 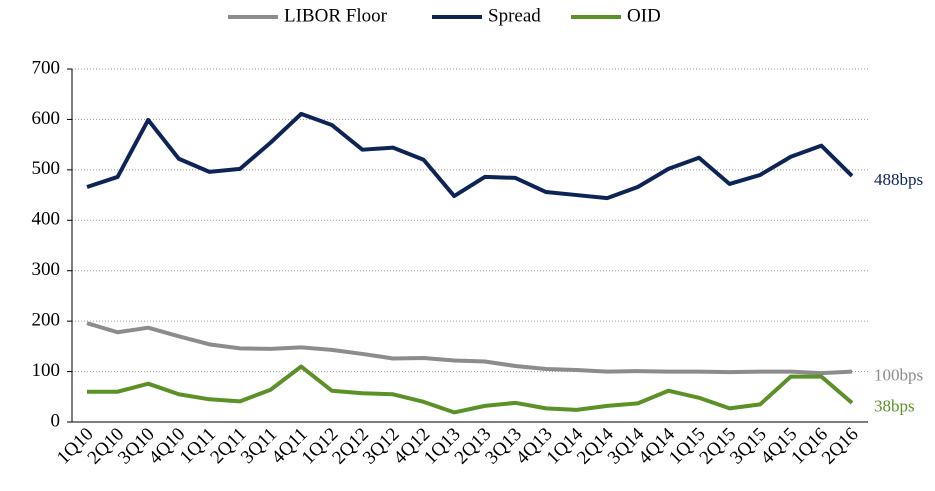 I want to click on legend-label: OID, so click(x=644, y=15).